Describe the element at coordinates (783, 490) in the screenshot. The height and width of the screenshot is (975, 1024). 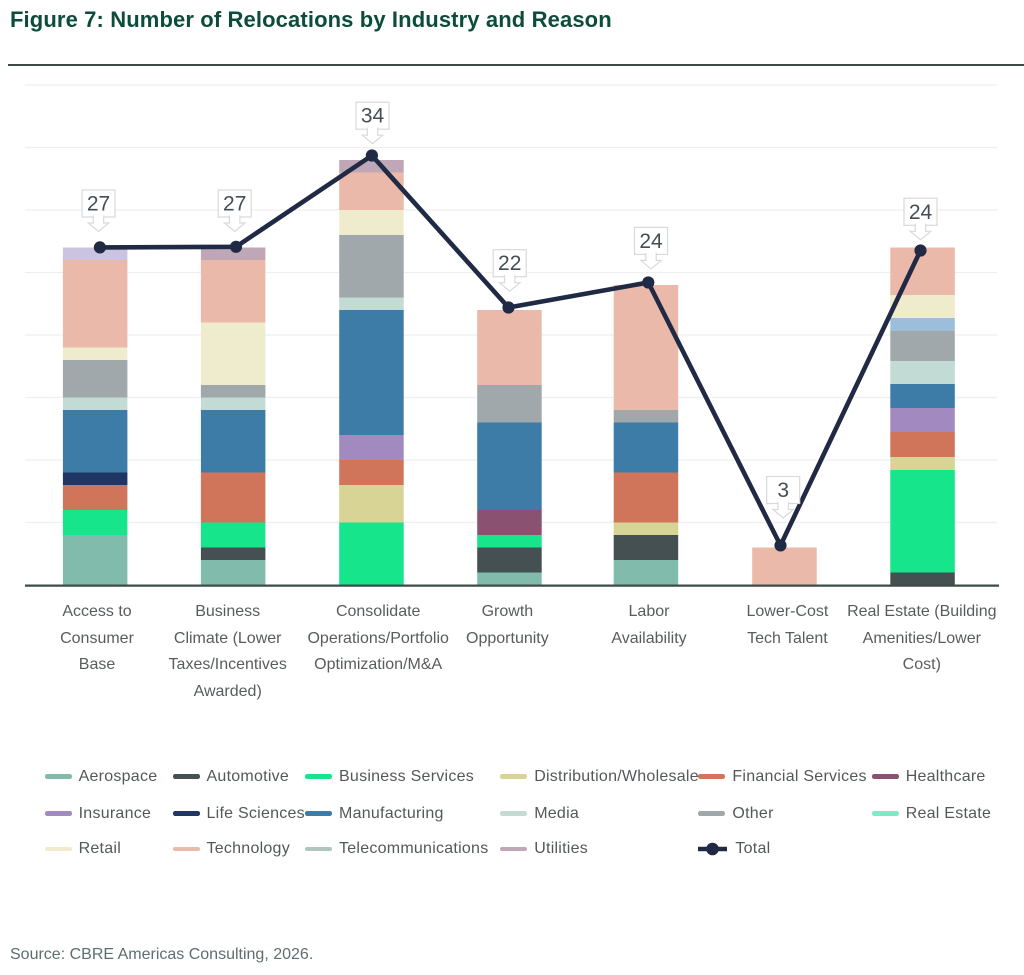
I see `svg-text: 3` at that location.